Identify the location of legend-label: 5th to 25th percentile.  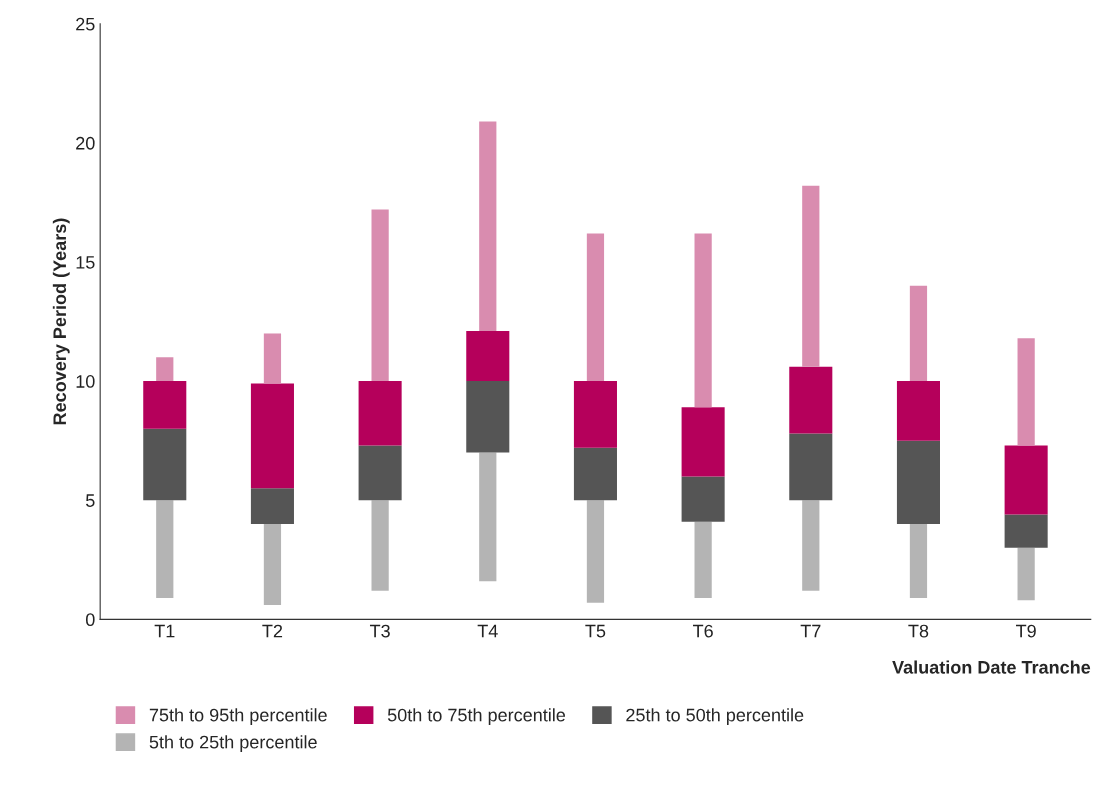
(233, 744).